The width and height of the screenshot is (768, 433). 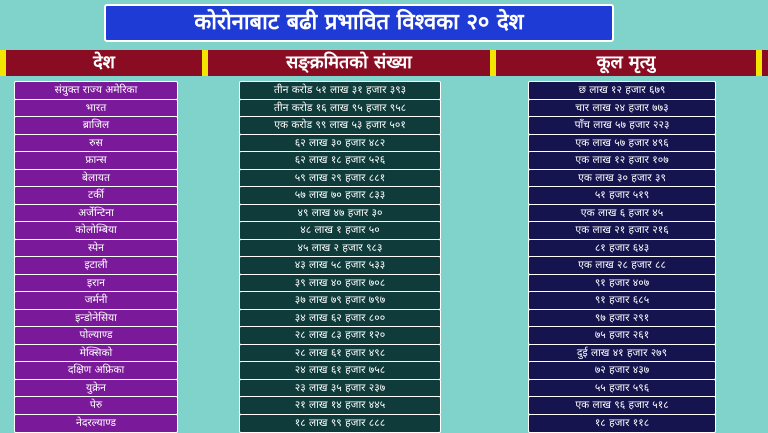 What do you see at coordinates (340, 108) in the screenshot?
I see `infected-cell: तीन करोड १६ लाख ९५ हजार ९५८` at bounding box center [340, 108].